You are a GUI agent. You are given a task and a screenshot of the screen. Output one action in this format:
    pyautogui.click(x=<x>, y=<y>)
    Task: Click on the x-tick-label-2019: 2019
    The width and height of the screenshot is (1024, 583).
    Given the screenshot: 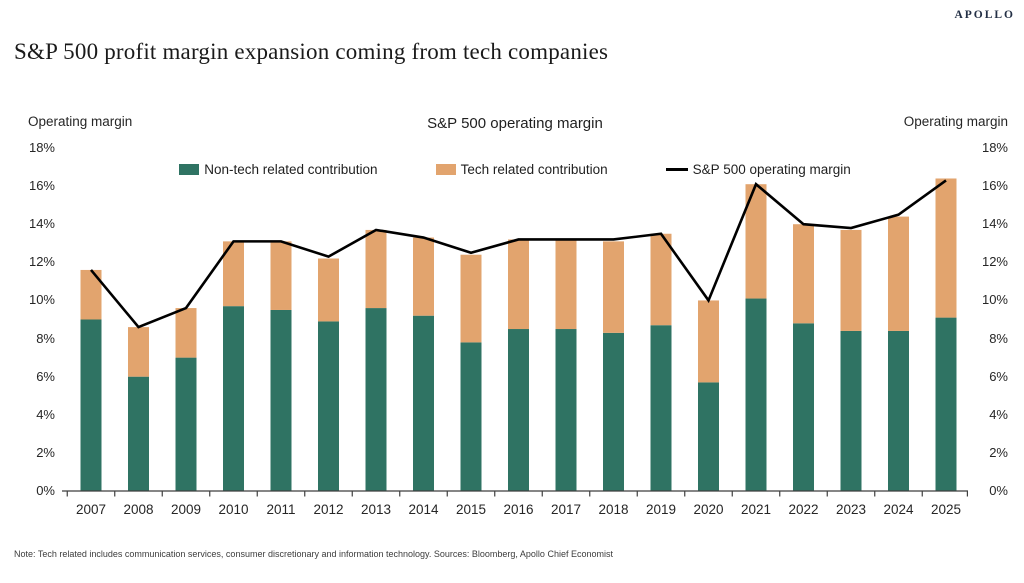 What is the action you would take?
    pyautogui.click(x=661, y=509)
    